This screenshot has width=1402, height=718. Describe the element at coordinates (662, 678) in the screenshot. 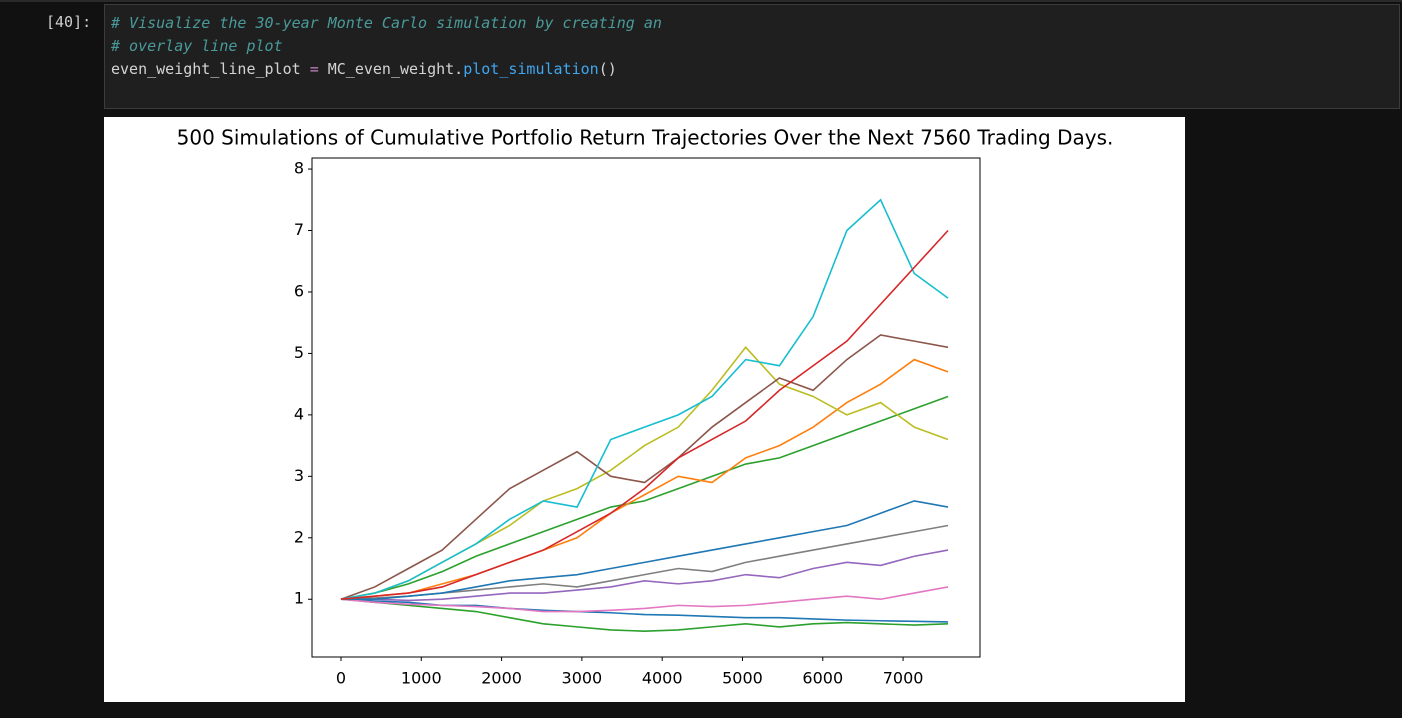

I see `x-tick-label: 4000` at that location.